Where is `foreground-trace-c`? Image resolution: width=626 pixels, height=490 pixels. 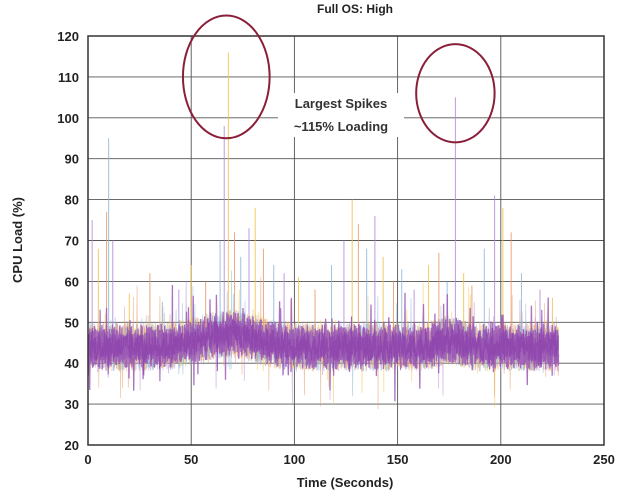 foreground-trace-c is located at coordinates (323, 345).